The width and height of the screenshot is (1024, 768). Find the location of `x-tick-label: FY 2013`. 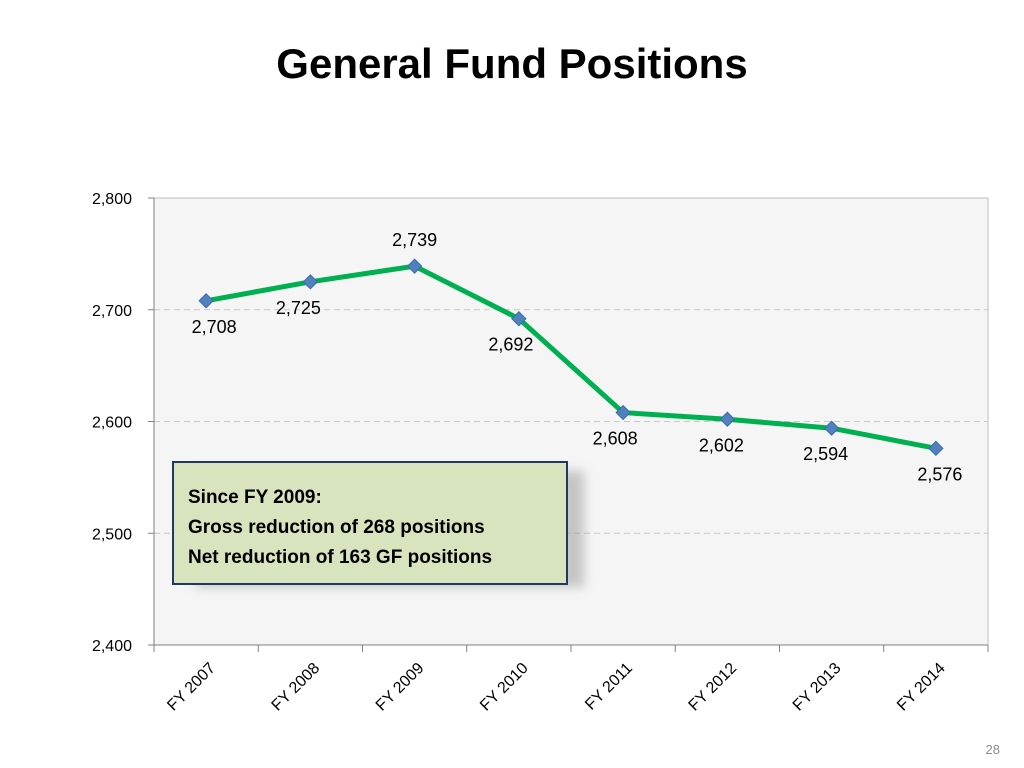

x-tick-label: FY 2013 is located at coordinates (817, 687).